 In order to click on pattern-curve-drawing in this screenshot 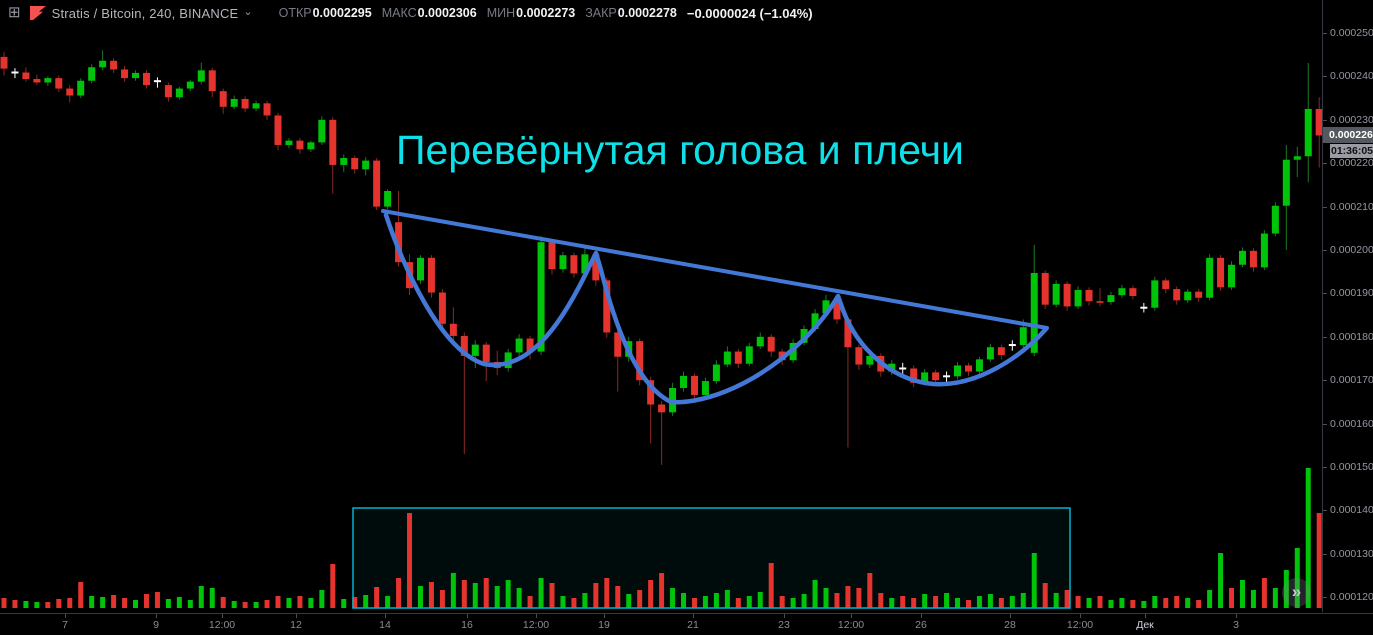, I will do `click(716, 308)`.